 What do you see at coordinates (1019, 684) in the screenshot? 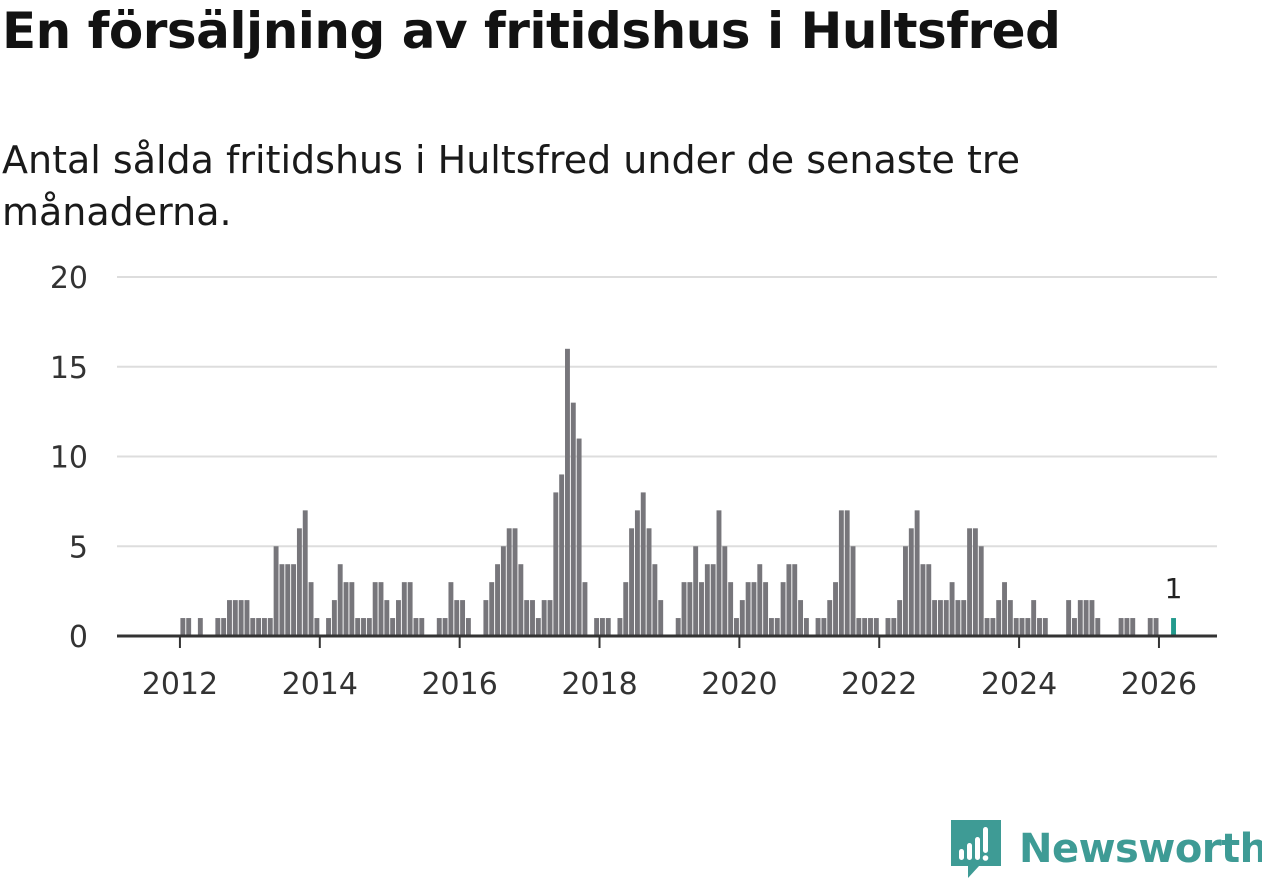
I see `x-tick-label: 2024` at bounding box center [1019, 684].